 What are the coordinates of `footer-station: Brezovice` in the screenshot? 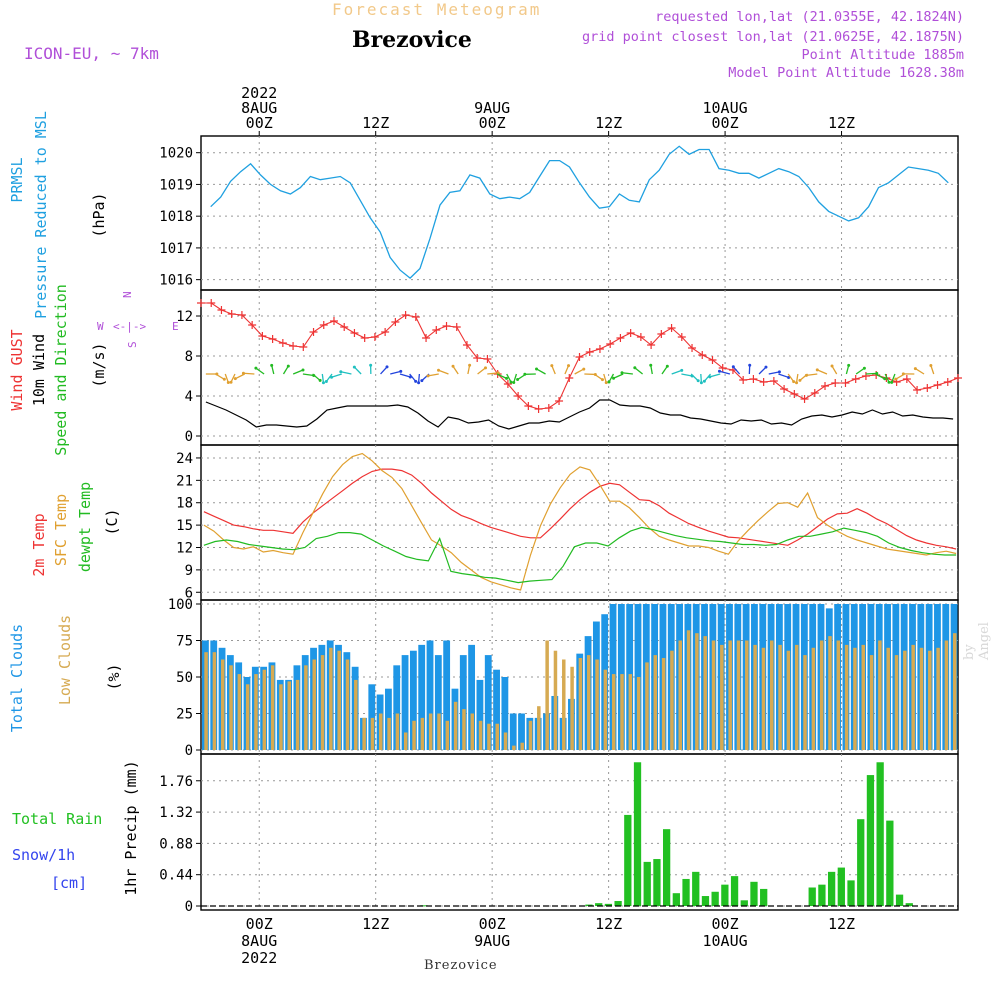 It's located at (461, 965).